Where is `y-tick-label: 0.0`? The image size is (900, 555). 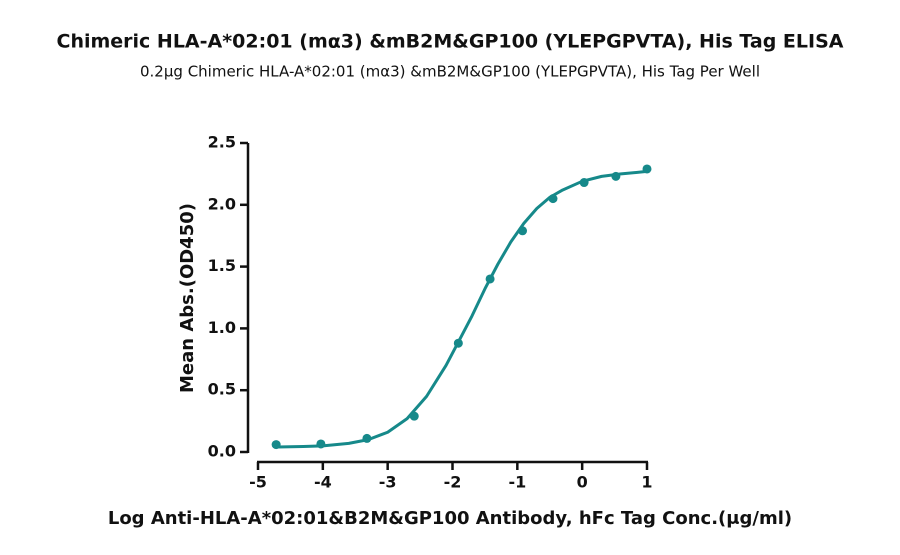 y-tick-label: 0.0 is located at coordinates (222, 451).